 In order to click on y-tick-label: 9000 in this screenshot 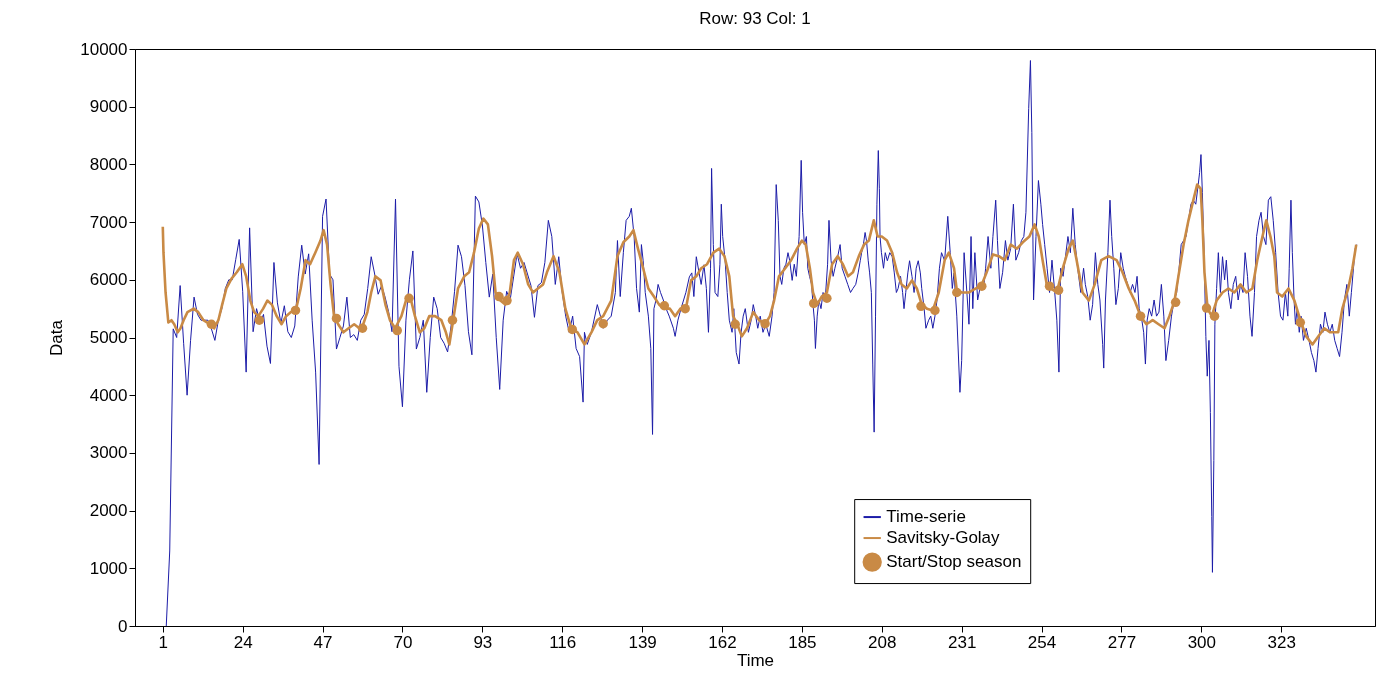, I will do `click(108, 107)`.